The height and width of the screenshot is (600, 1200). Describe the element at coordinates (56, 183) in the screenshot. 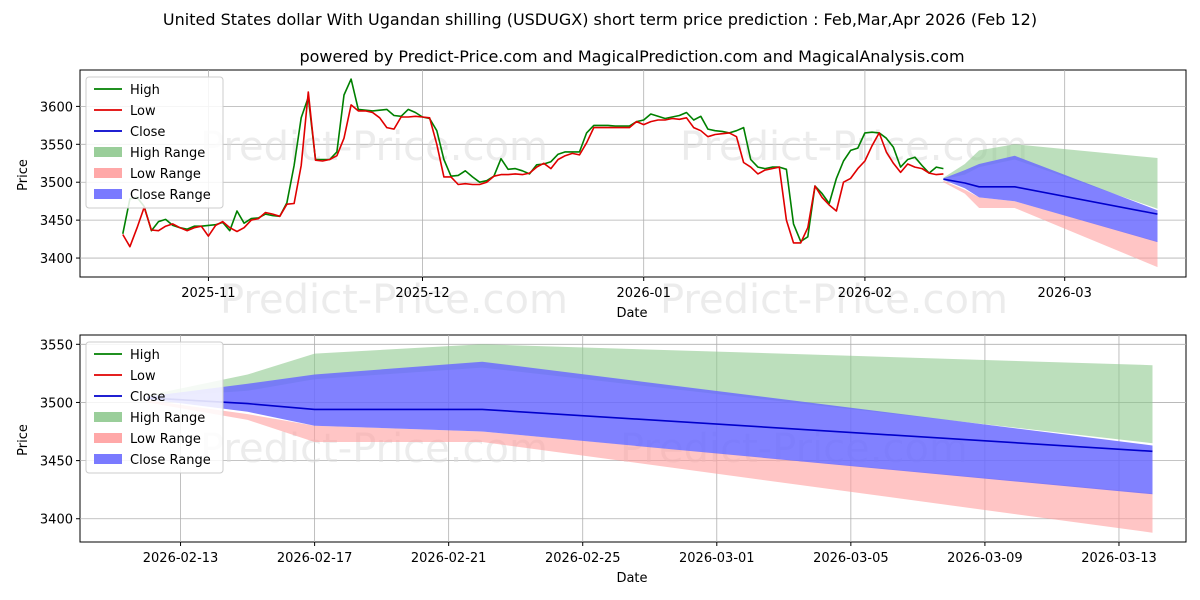

I see `history-ytick-label: 3500` at that location.